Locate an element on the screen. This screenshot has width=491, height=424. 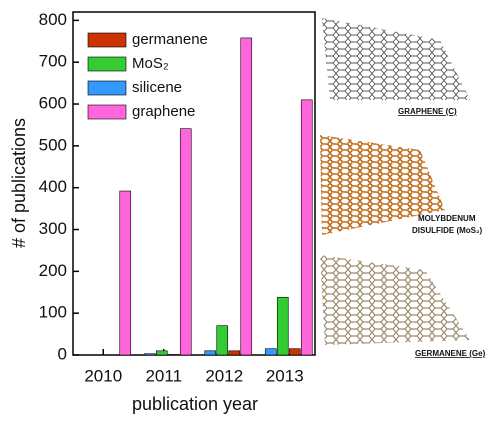
annotation: GRAPHENE (C) is located at coordinates (427, 111).